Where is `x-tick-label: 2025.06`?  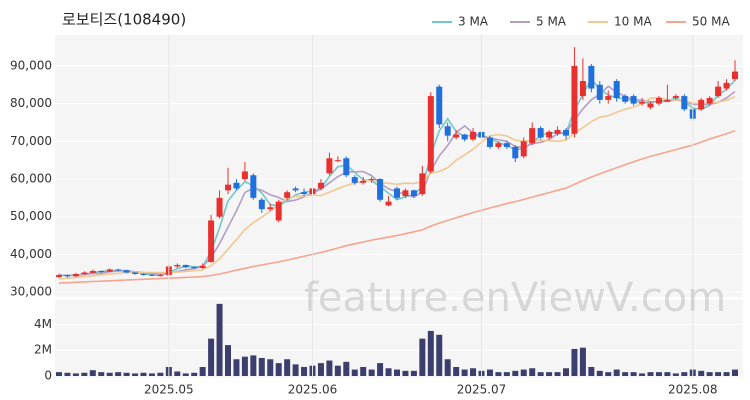
x-tick-label: 2025.06 is located at coordinates (313, 390).